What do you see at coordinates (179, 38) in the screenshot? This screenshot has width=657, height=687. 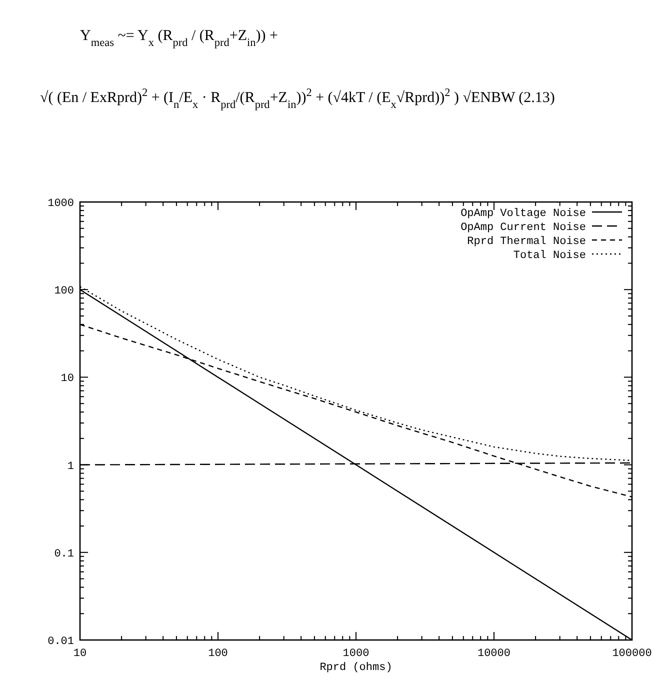 I see `text: Y$_{meas}$ ~= Y$_{x}$ (R$_{prd}$ / (R$_{prd}$+Z$_{in}$)) +` at bounding box center [179, 38].